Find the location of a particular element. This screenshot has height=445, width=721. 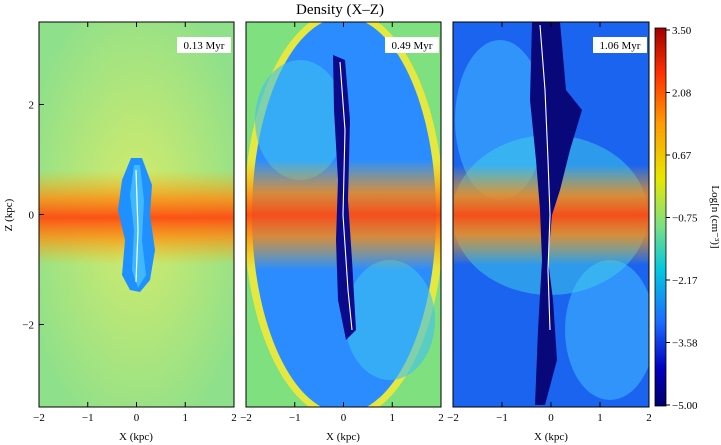

time-label-3: 1.06 Myr is located at coordinates (620, 46).